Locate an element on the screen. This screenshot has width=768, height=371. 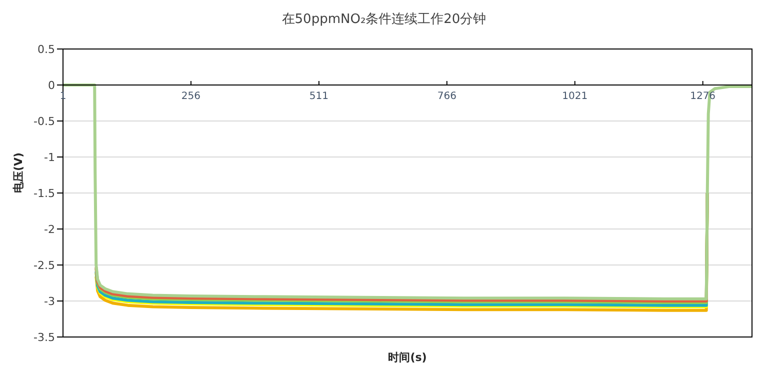
y-tick-label: -1 is located at coordinates (49, 157).